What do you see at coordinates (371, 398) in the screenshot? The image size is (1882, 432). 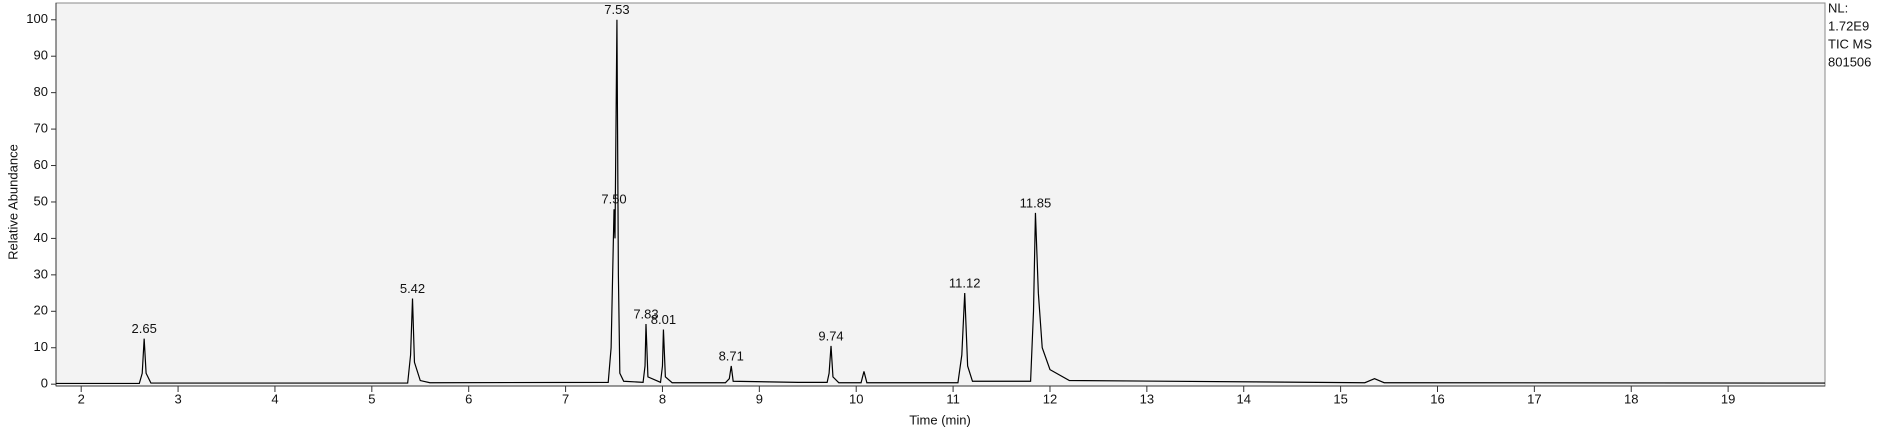 I see `x-tick-label: 5` at bounding box center [371, 398].